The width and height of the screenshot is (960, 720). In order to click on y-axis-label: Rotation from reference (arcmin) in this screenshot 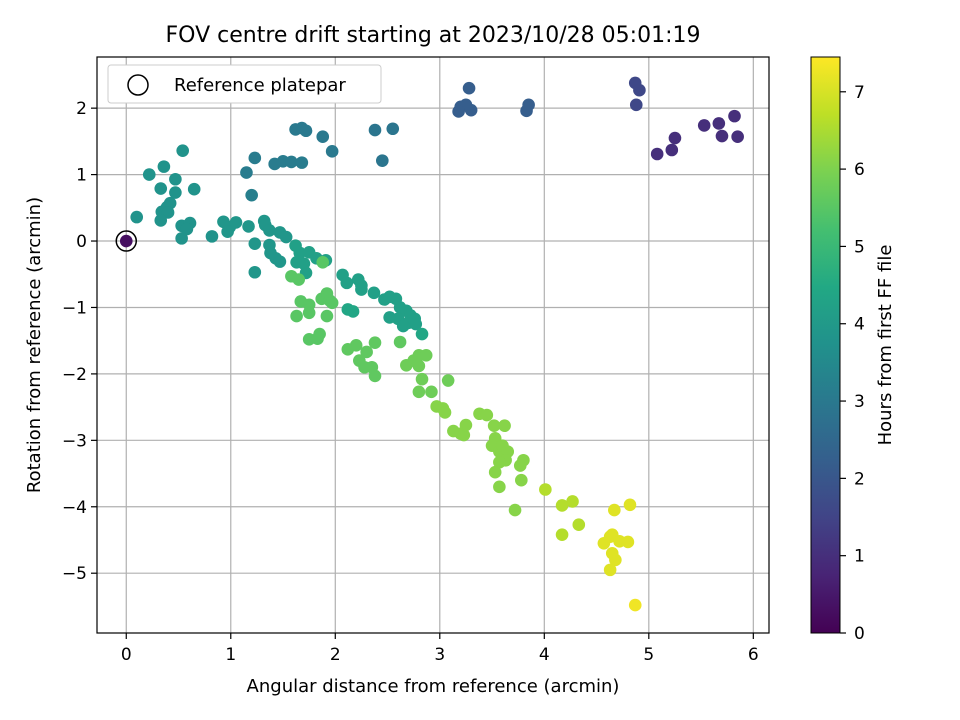, I will do `click(34, 345)`.